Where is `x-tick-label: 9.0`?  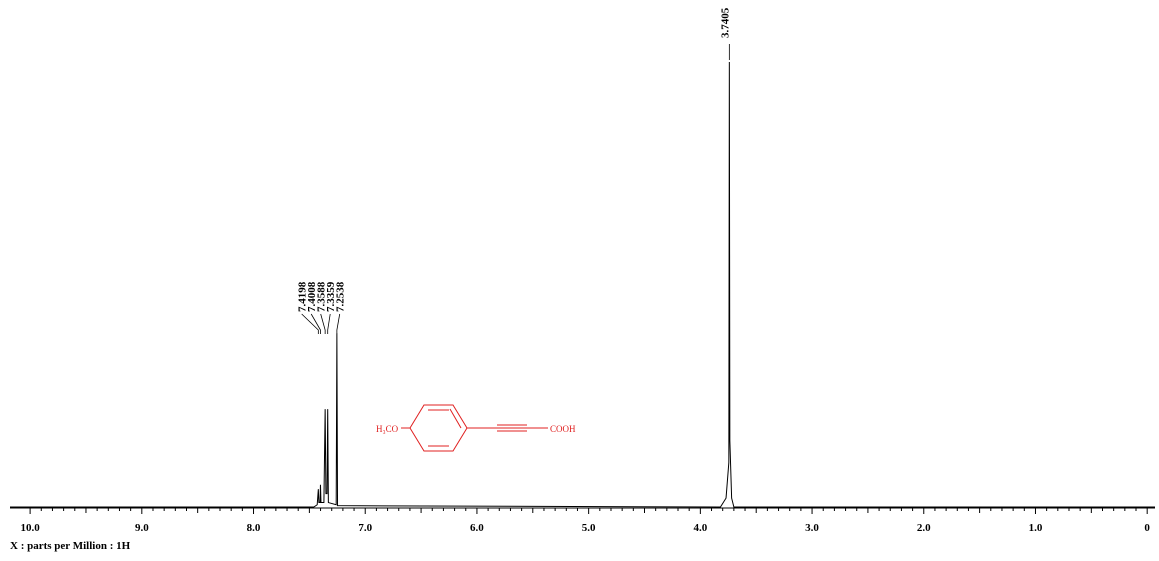 x-tick-label: 9.0 is located at coordinates (142, 528).